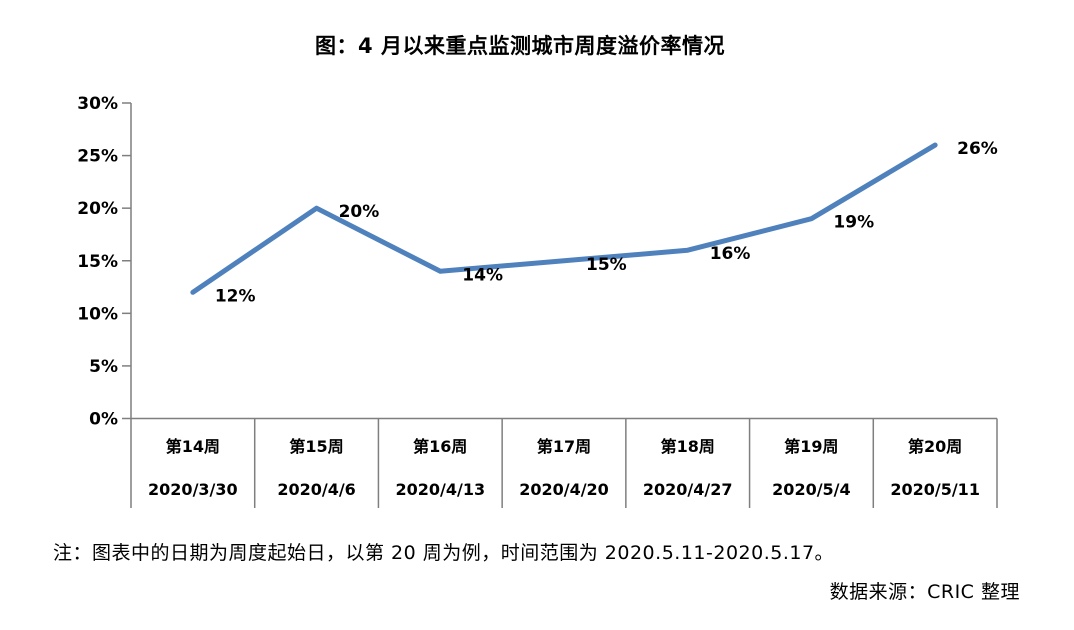  I want to click on x-axis-week-label: 第19周, so click(811, 446).